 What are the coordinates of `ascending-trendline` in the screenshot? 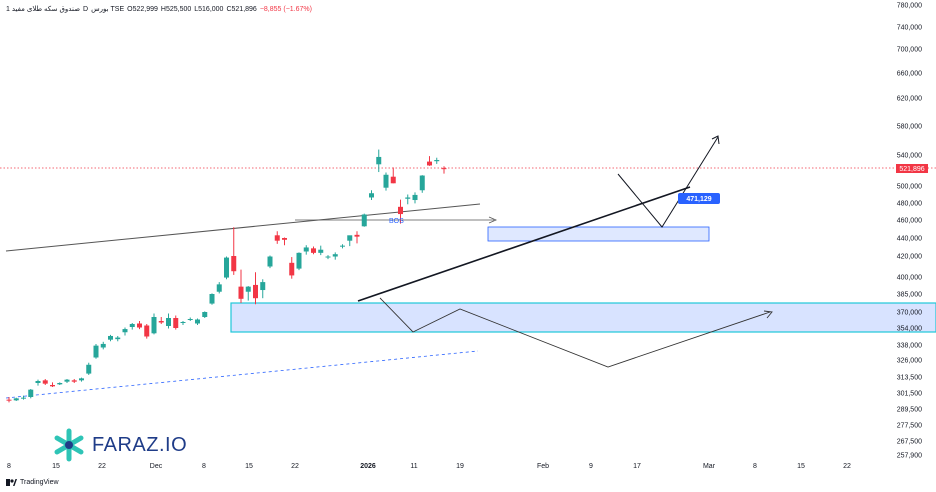 It's located at (524, 244).